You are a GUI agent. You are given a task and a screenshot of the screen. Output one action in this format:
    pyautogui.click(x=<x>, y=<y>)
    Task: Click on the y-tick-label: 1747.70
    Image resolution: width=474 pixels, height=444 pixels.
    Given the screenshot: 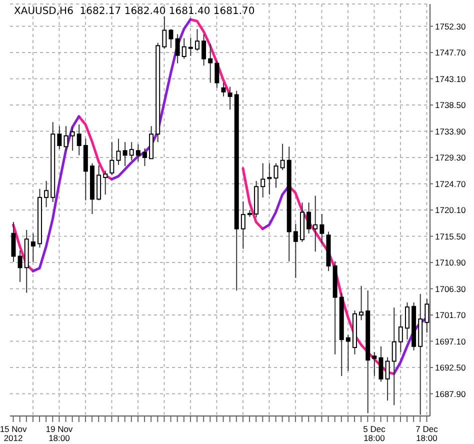 What is the action you would take?
    pyautogui.click(x=450, y=53)
    